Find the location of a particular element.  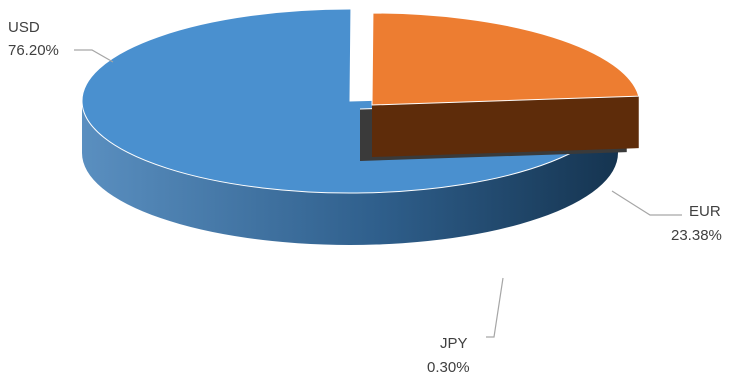

slice-label-jpy: JPY 0.30% is located at coordinates (448, 355).